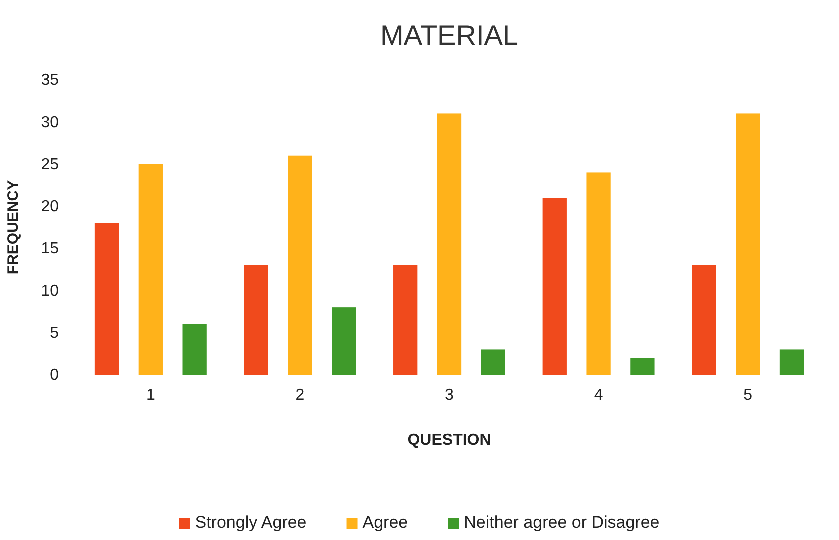 This screenshot has width=839, height=540. Describe the element at coordinates (599, 395) in the screenshot. I see `x-tick-label: 4` at that location.